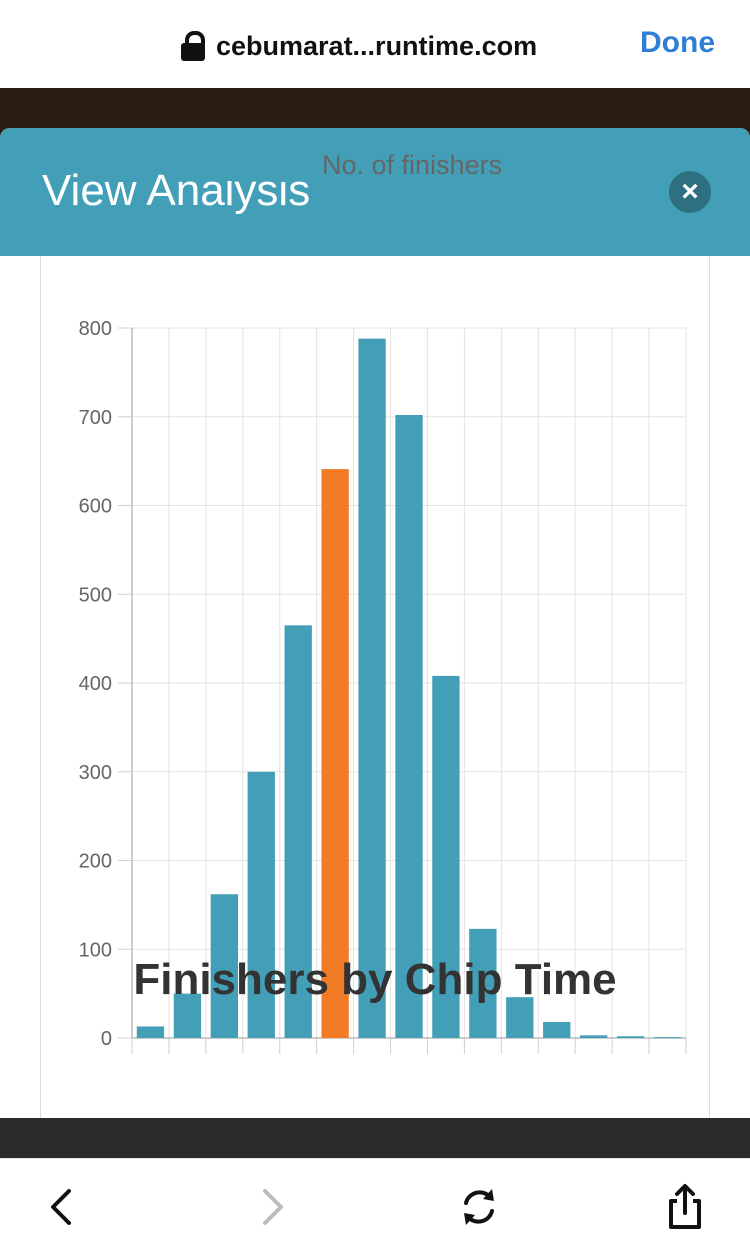  I want to click on forward-button, so click(272, 1207).